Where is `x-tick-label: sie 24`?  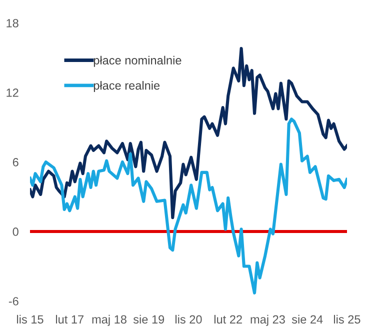 x-tick-label: sie 24 is located at coordinates (307, 319).